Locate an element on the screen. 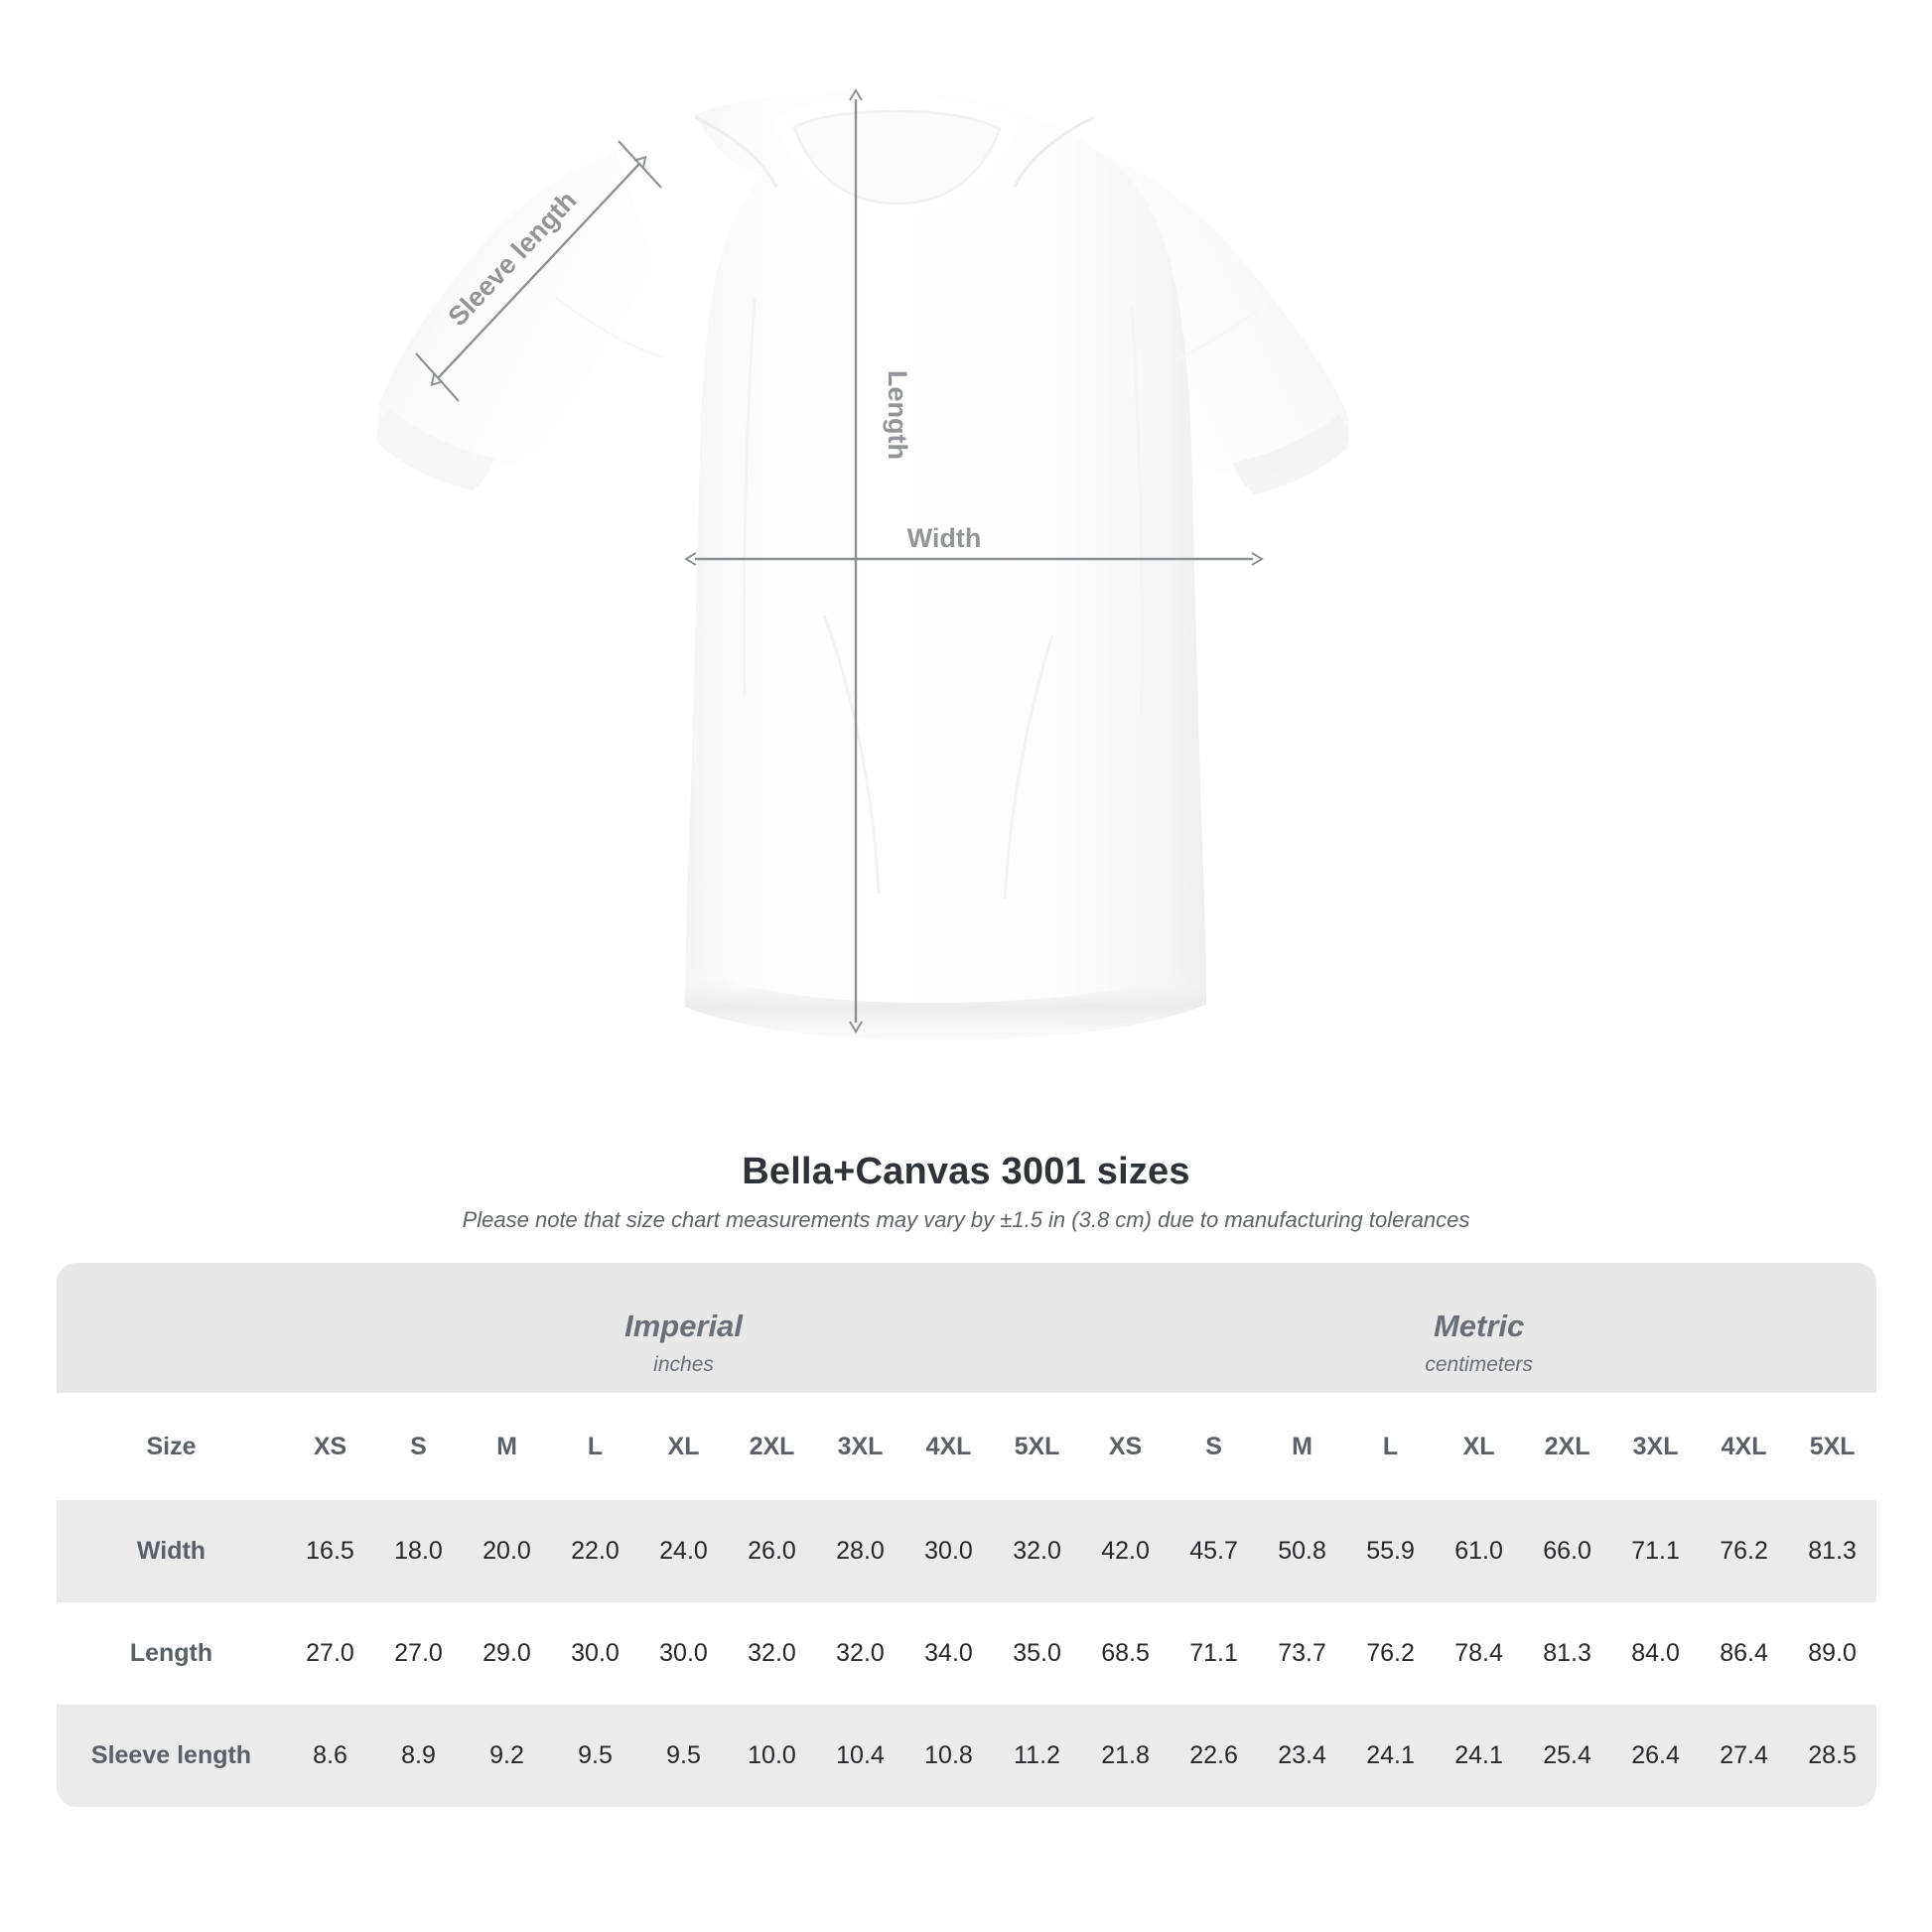  cell-imperial-m: 29.0 is located at coordinates (507, 1653).